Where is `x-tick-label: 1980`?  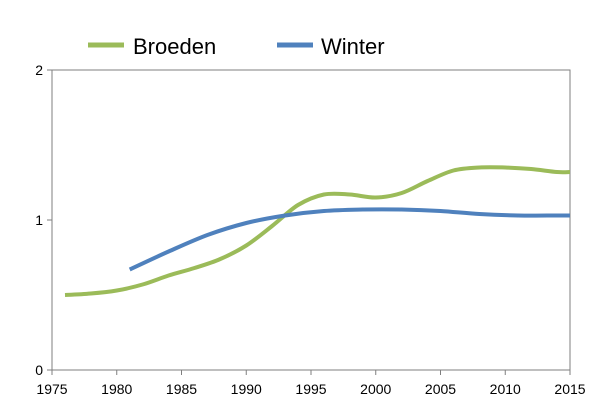
x-tick-label: 1980 is located at coordinates (116, 389).